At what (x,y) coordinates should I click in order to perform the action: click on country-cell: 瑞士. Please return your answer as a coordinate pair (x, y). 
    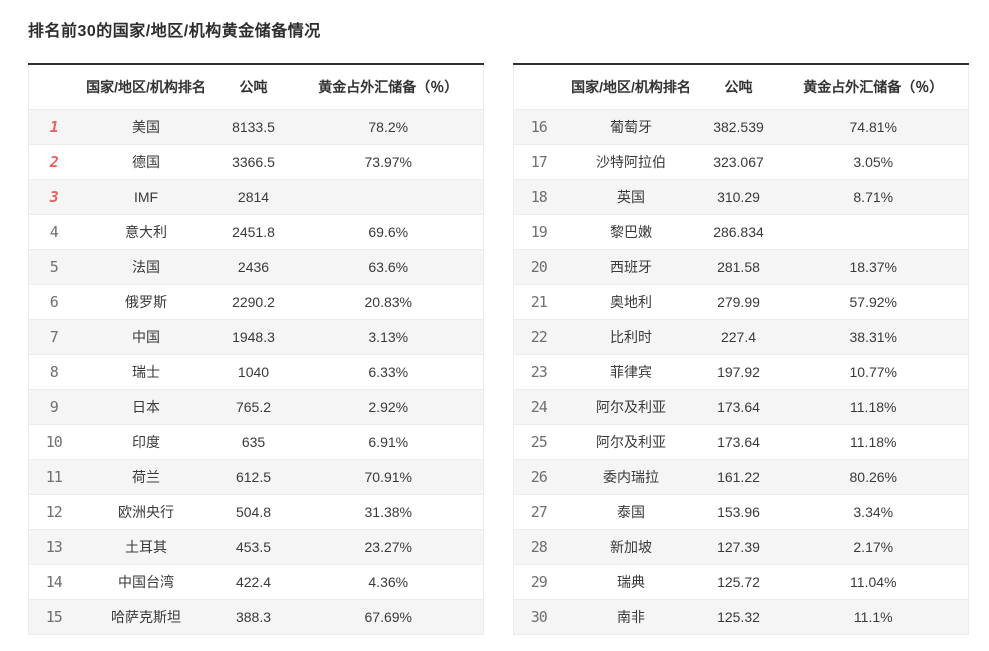
    Looking at the image, I should click on (146, 371).